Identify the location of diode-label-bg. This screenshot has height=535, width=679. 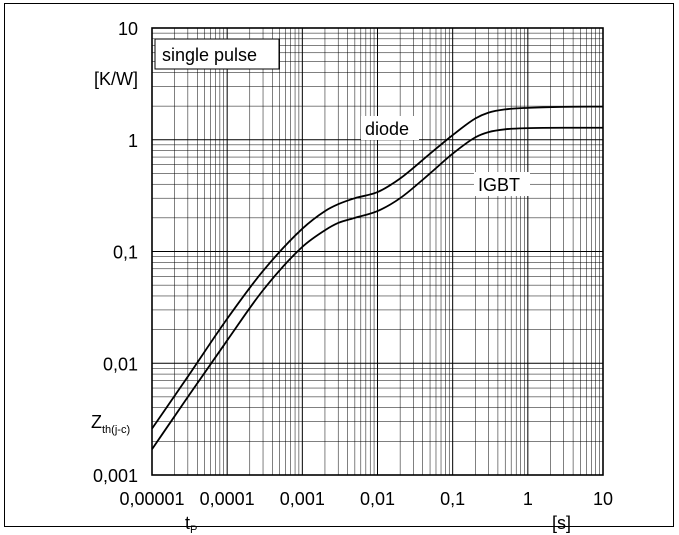
(390, 128).